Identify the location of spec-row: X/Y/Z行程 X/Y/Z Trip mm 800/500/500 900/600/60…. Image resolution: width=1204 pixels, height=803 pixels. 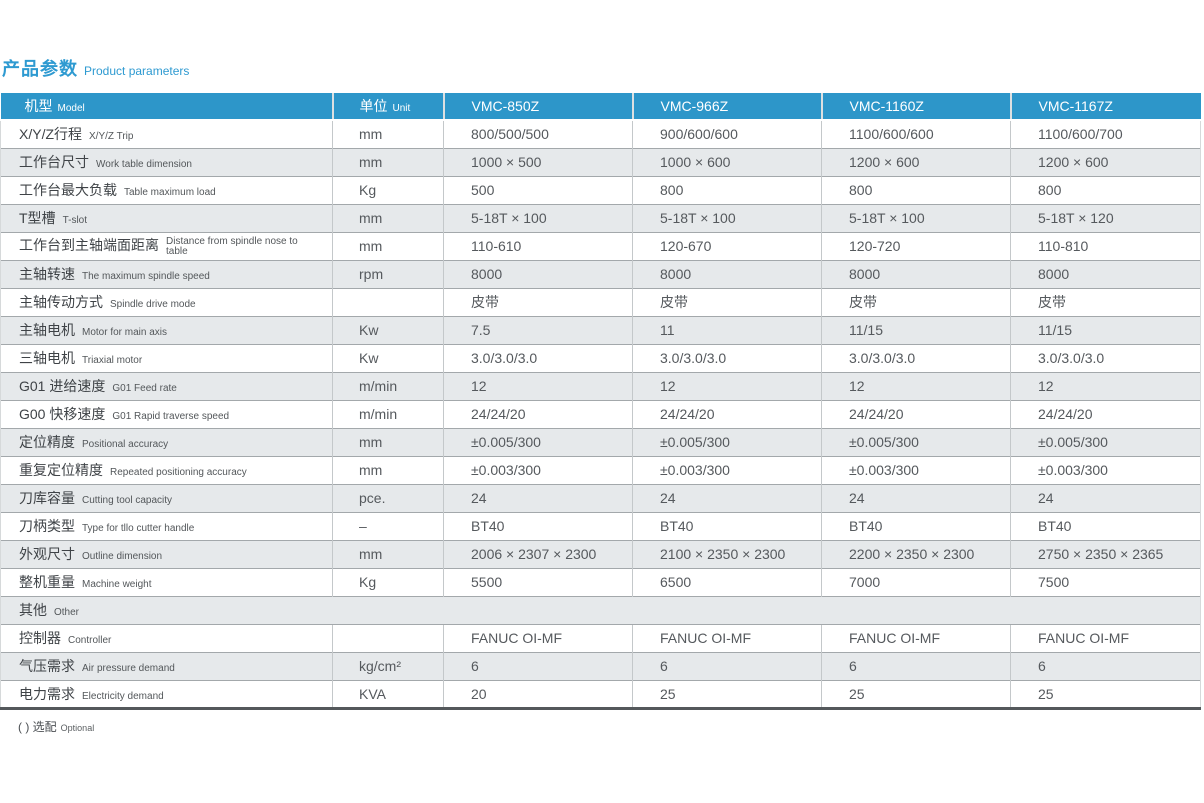
(600, 133).